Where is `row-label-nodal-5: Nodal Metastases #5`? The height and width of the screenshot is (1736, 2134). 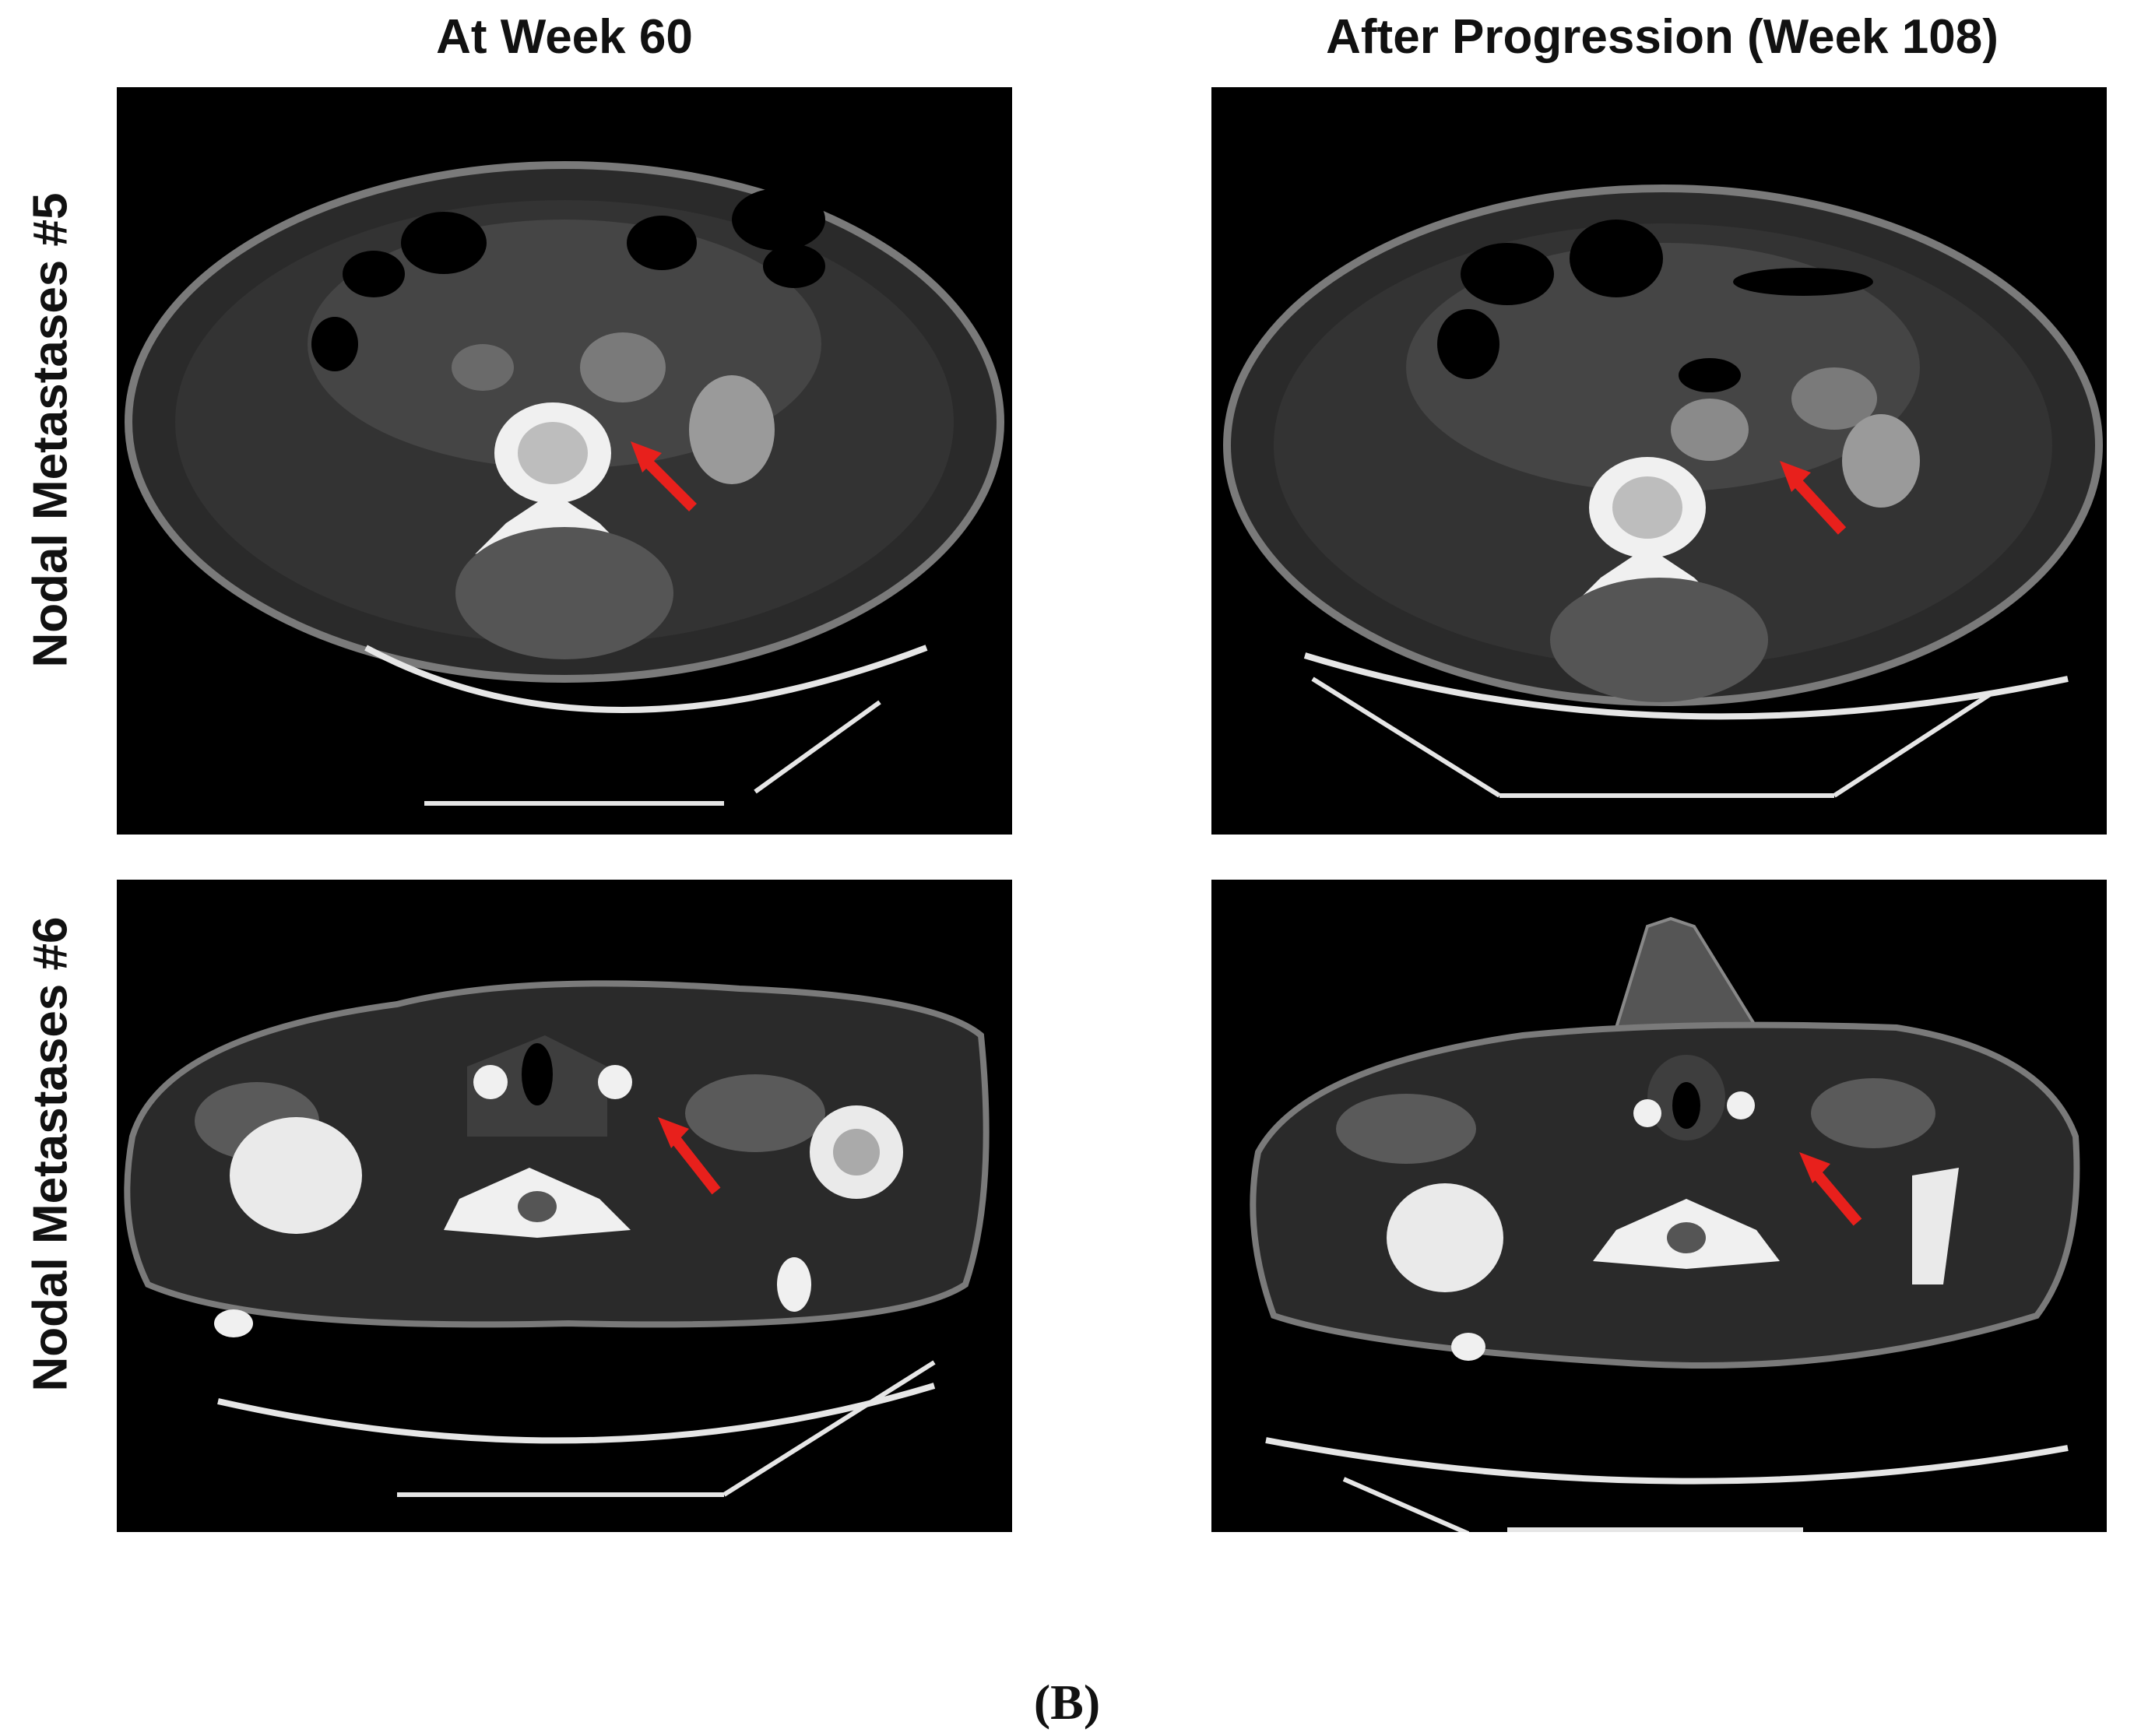 row-label-nodal-5: Nodal Metastases #5 is located at coordinates (50, 430).